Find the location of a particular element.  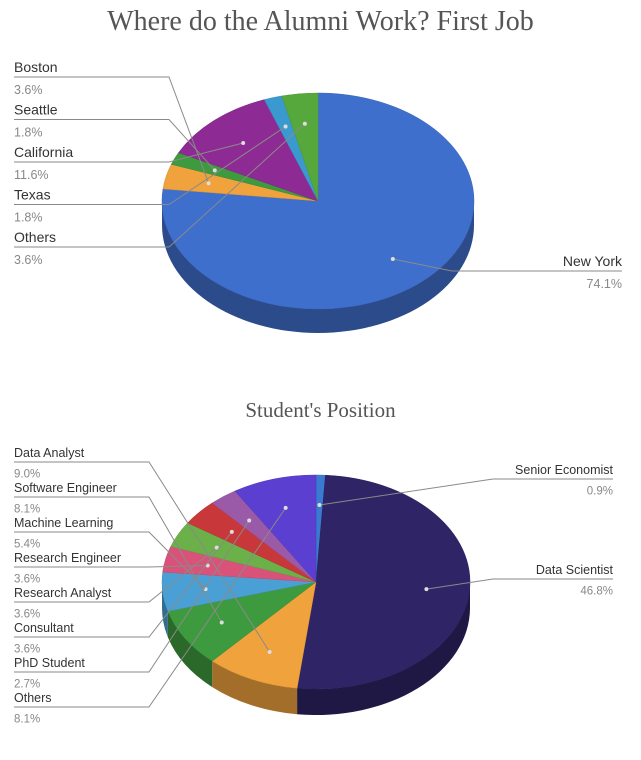

pie-side-machine-learning is located at coordinates (165, 610).